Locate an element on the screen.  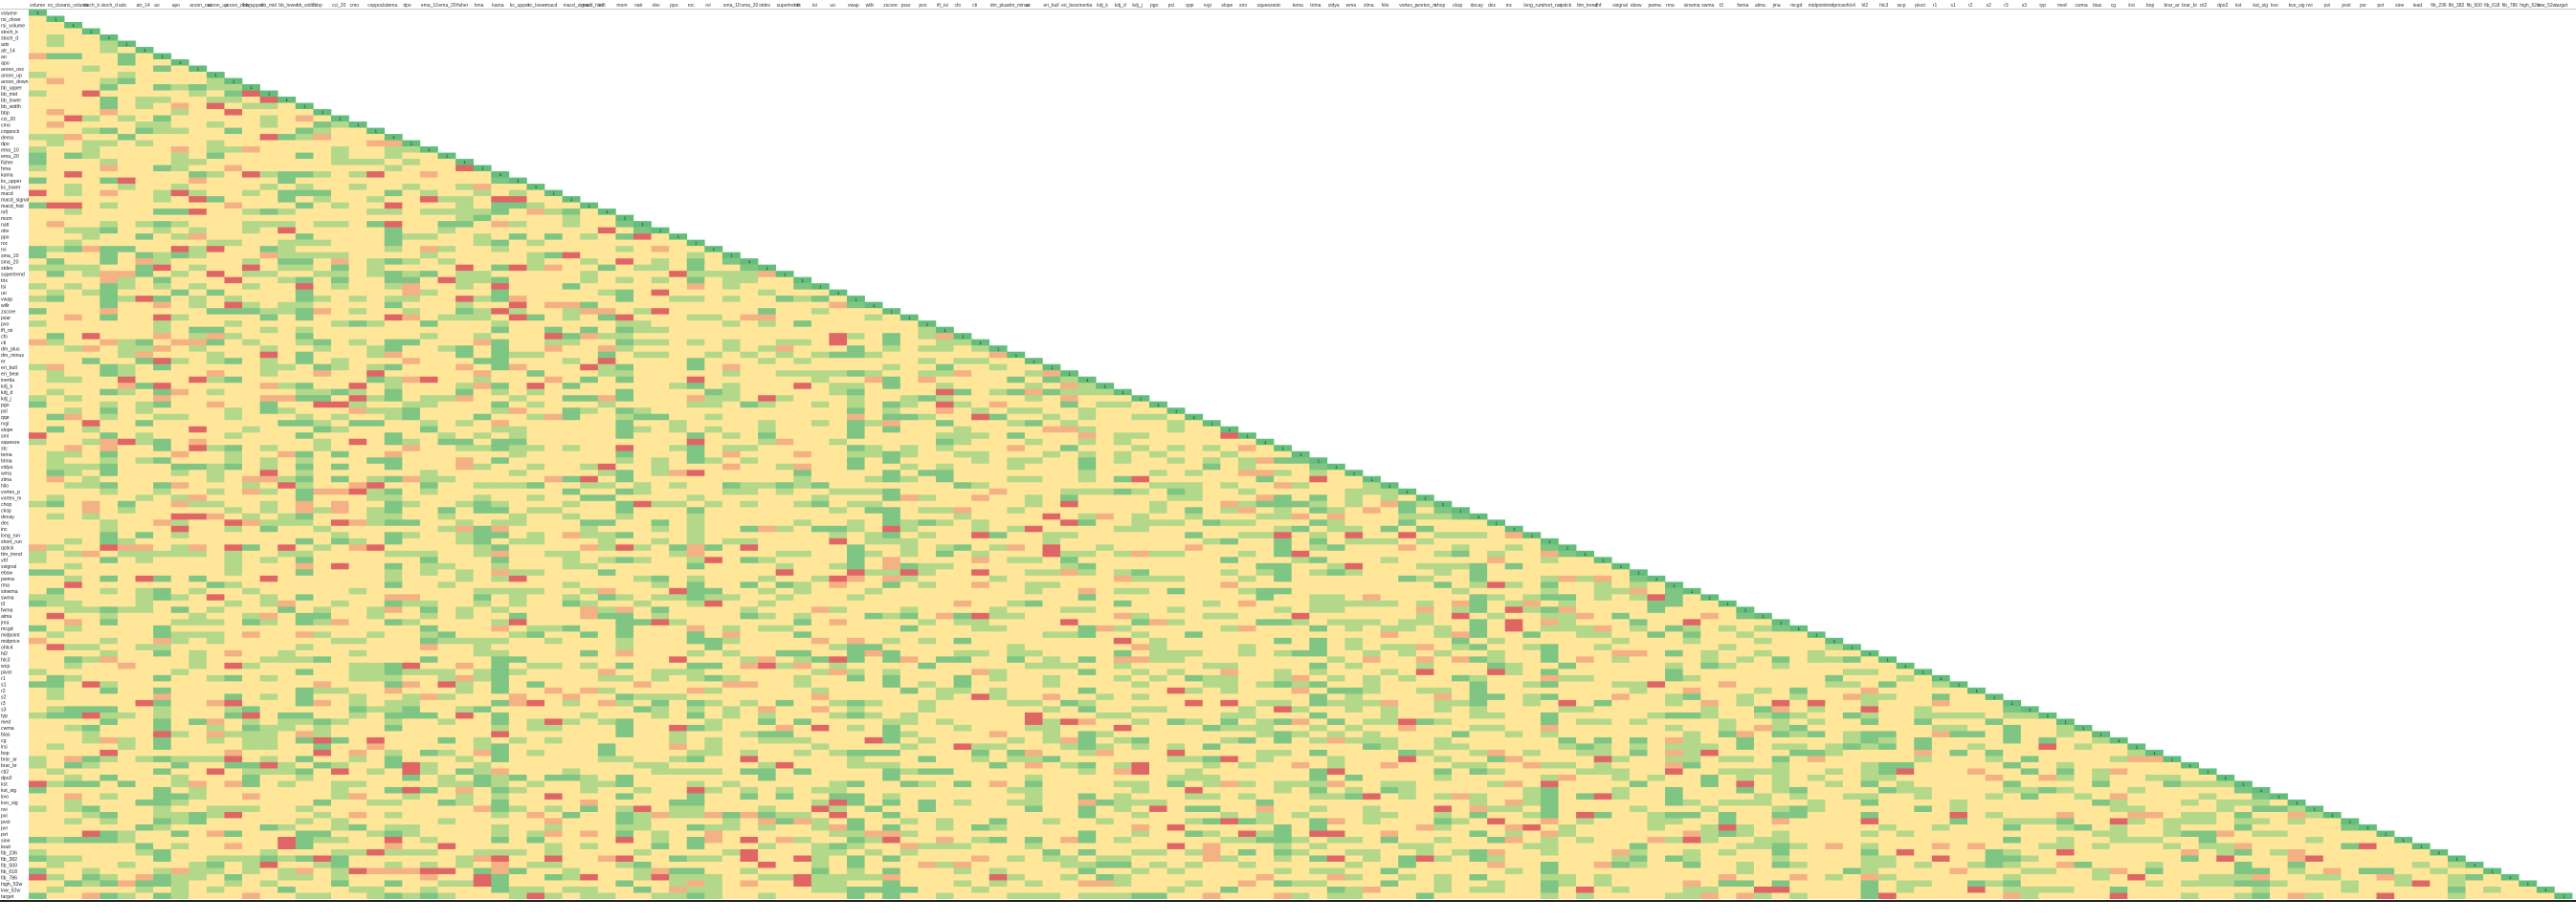
column-header-cell: long_run is located at coordinates (1533, 6).